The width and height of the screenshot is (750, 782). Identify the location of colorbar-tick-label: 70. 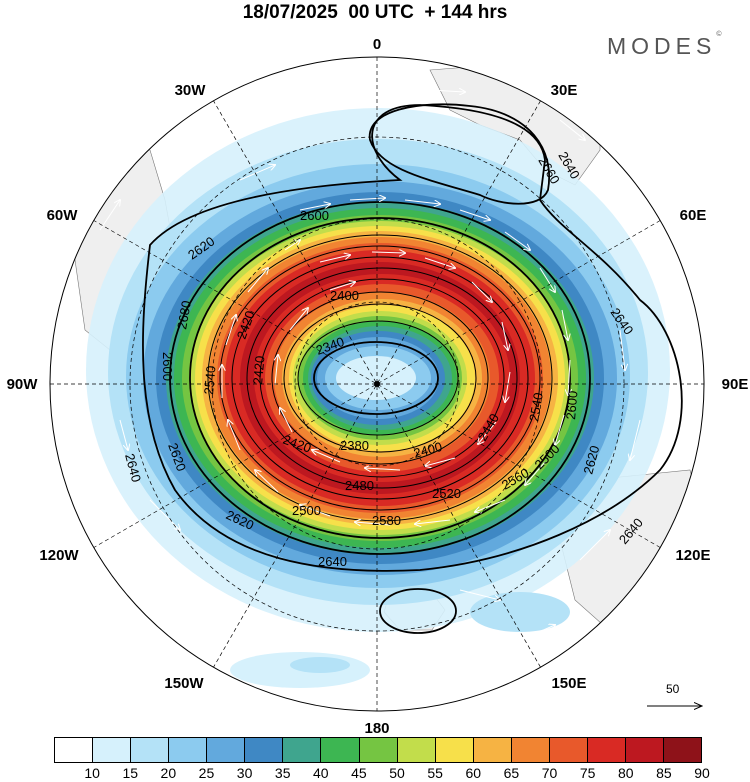
(549, 773).